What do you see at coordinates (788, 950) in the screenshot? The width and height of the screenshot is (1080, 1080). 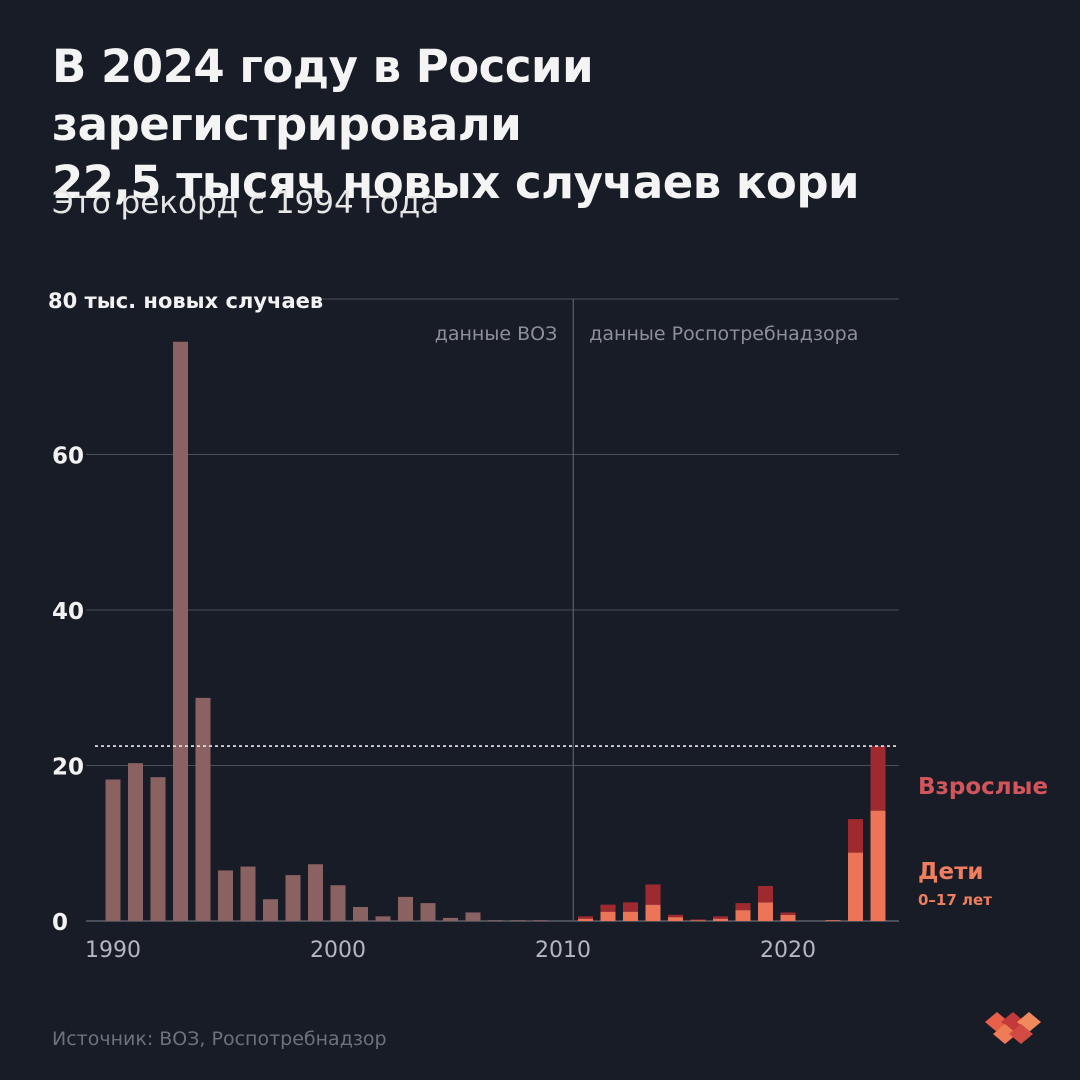 I see `x-tick-label: 2020` at bounding box center [788, 950].